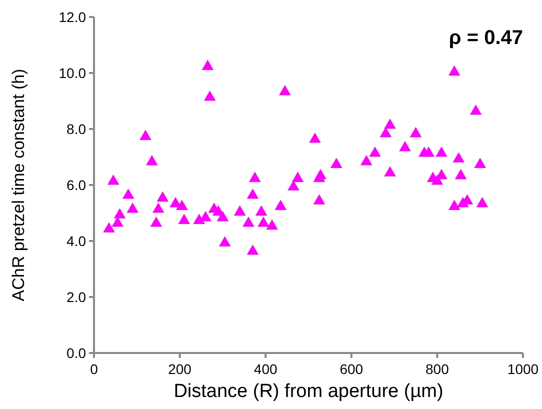  Describe the element at coordinates (76, 297) in the screenshot. I see `y-tick-label: 2.0` at that location.